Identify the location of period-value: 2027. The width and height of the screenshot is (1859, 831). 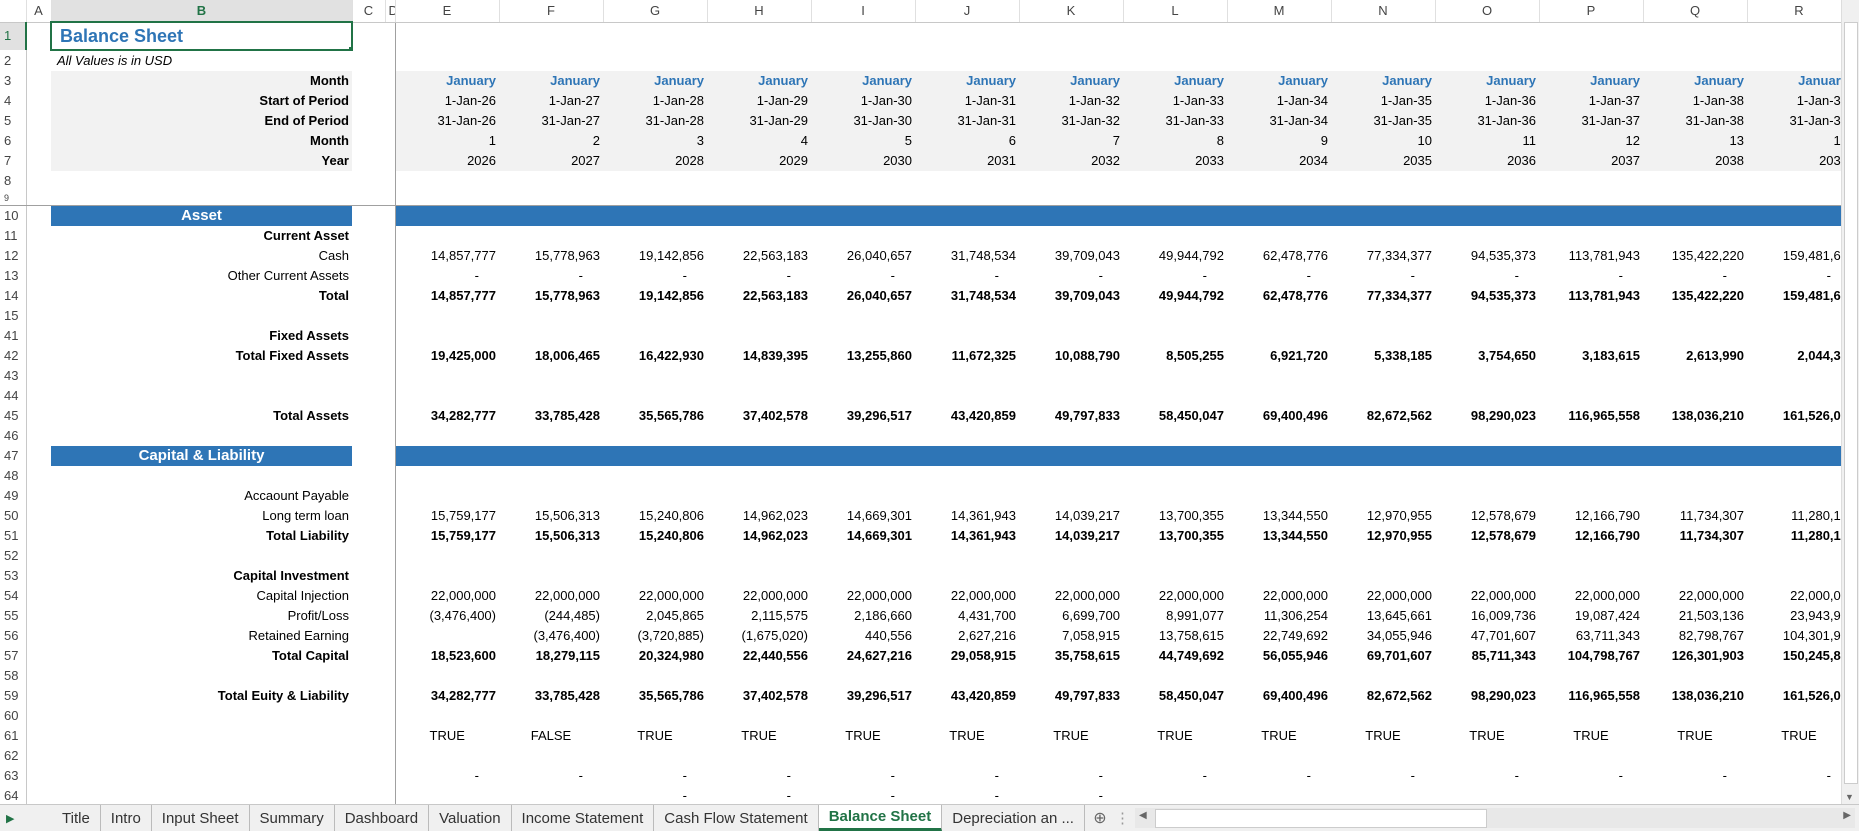
(551, 161).